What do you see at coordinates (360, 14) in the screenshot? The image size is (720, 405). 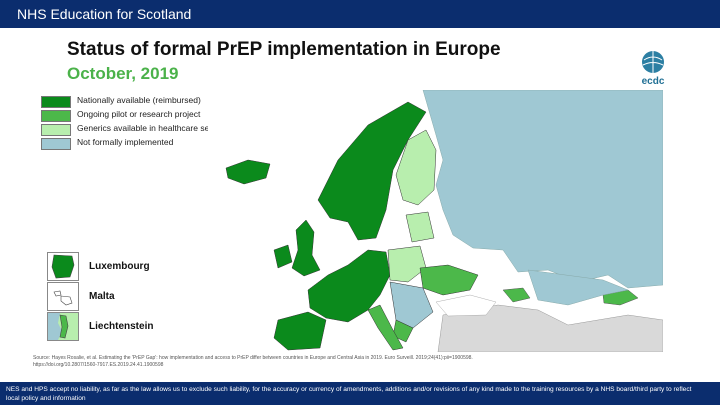 I see `header-bar: NHS Education for Scotland` at bounding box center [360, 14].